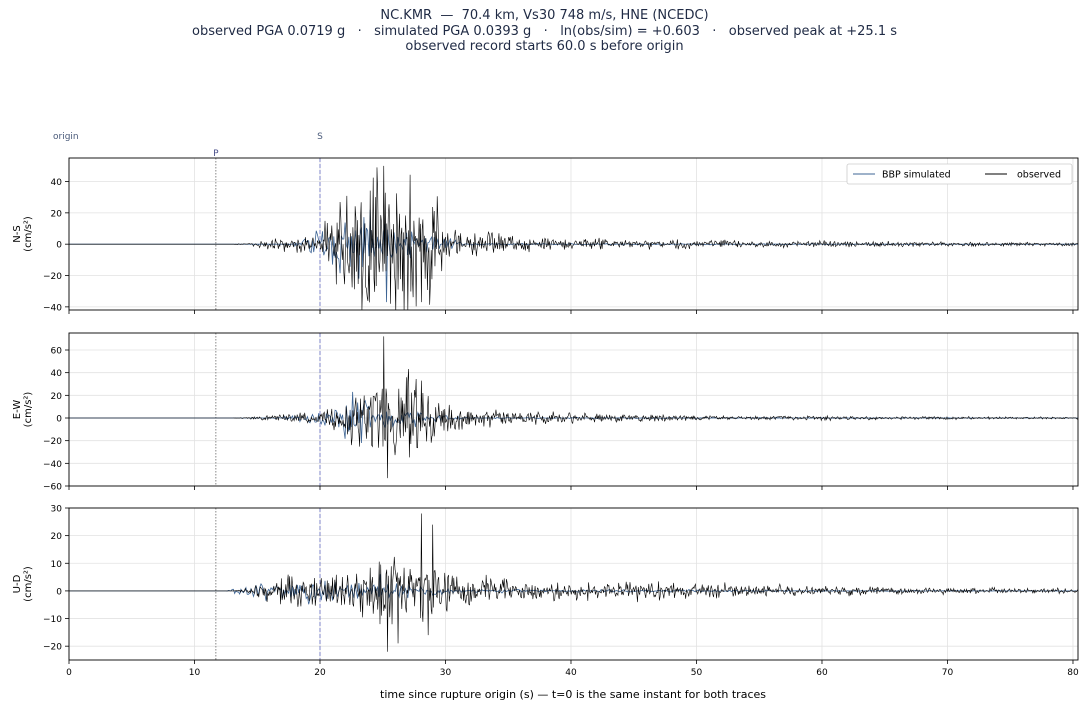 The height and width of the screenshot is (710, 1089). Describe the element at coordinates (916, 175) in the screenshot. I see `legend-label-simulated: BBP simulated` at that location.